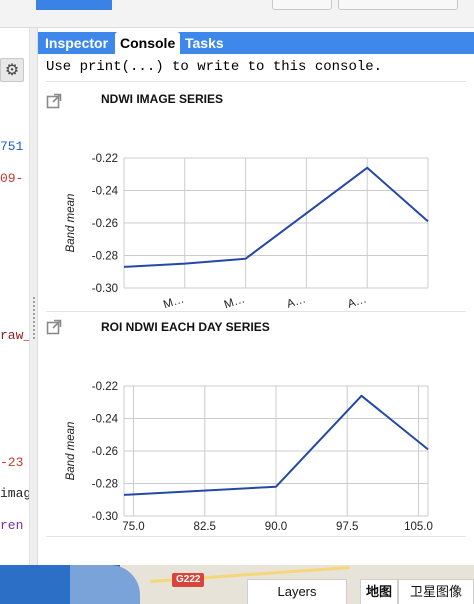 This screenshot has width=474, height=604. What do you see at coordinates (12, 462) in the screenshot?
I see `code-fragment: -23` at bounding box center [12, 462].